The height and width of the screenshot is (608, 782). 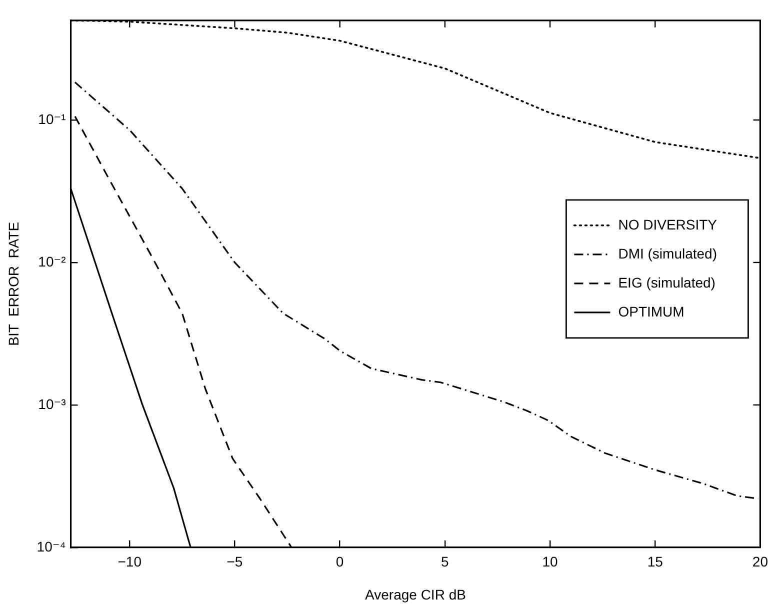 What do you see at coordinates (234, 562) in the screenshot?
I see `x-tick-label: −5` at bounding box center [234, 562].